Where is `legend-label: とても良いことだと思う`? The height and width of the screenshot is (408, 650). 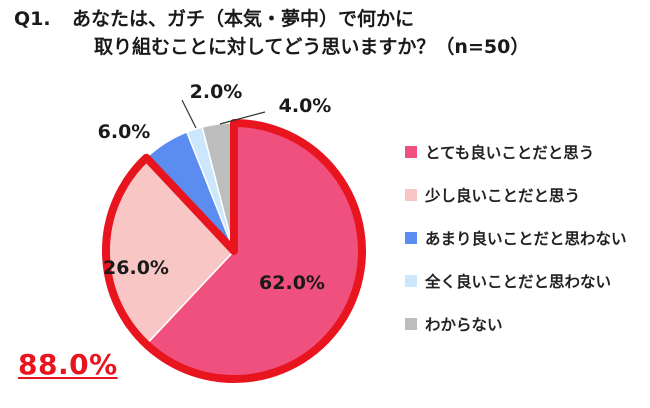
legend-label: とても良いことだと思う is located at coordinates (510, 153).